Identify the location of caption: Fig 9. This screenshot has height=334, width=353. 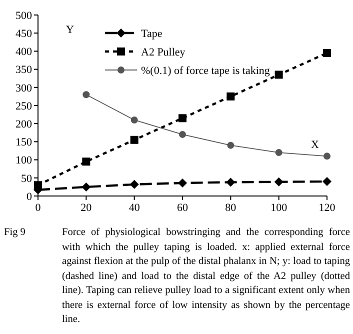
(14, 233).